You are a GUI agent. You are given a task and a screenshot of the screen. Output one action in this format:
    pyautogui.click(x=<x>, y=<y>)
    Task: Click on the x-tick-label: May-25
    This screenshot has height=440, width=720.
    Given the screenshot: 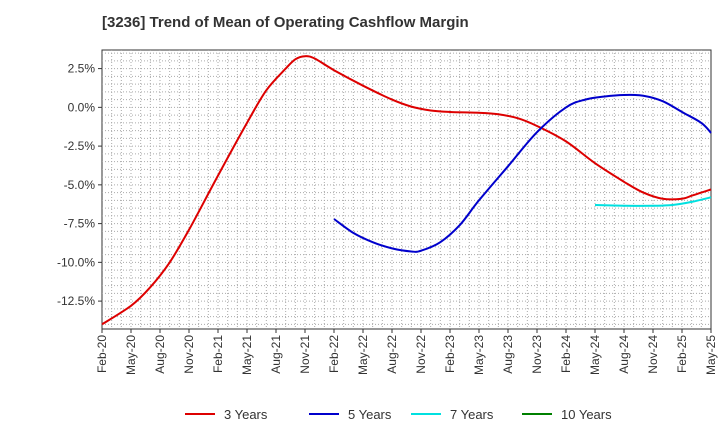 What is the action you would take?
    pyautogui.click(x=711, y=355)
    